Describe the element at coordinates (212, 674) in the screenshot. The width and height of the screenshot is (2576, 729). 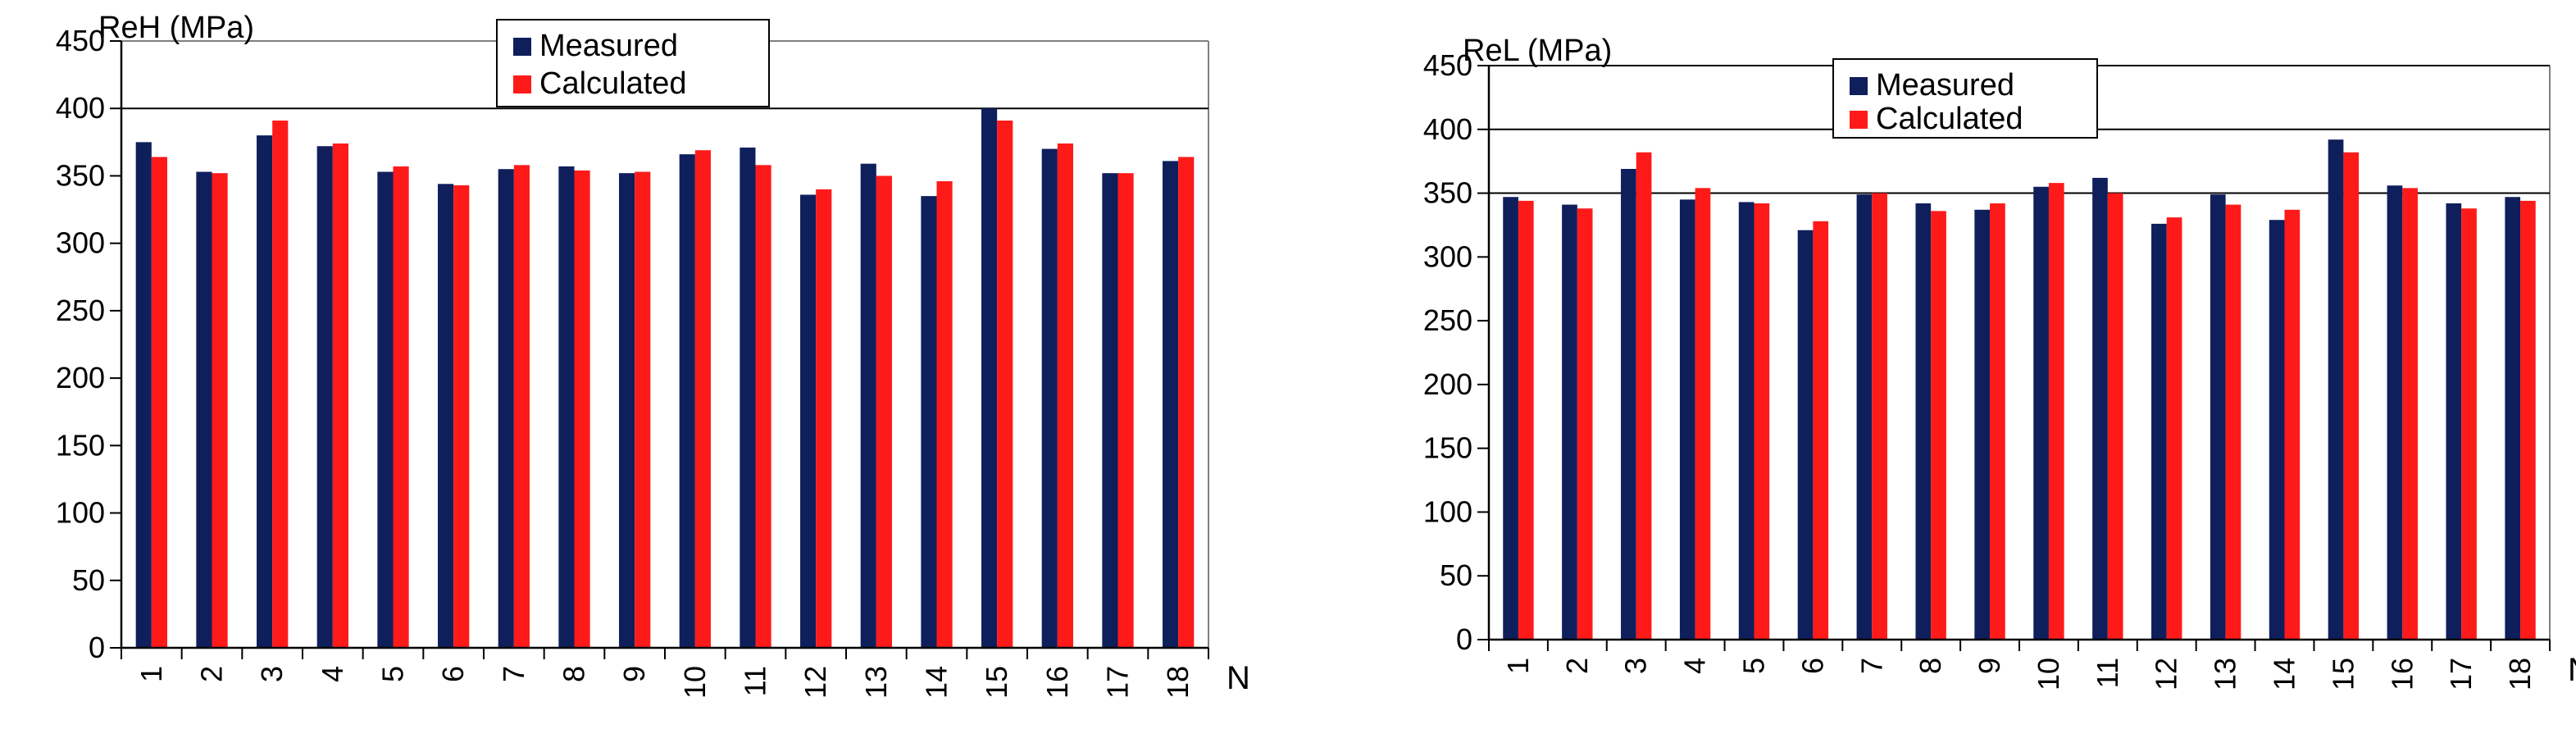
I see `x-tick-label: 2` at that location.